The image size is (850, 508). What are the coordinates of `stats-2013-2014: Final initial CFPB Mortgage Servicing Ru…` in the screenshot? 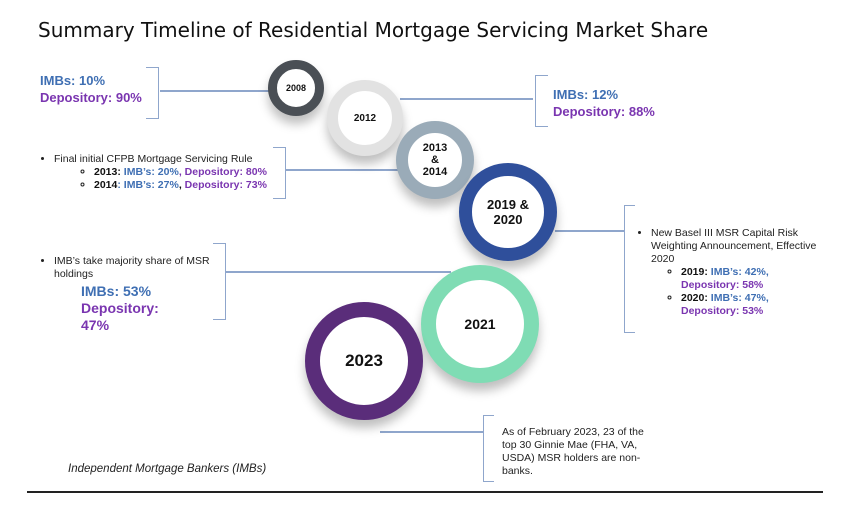 It's located at (160, 172).